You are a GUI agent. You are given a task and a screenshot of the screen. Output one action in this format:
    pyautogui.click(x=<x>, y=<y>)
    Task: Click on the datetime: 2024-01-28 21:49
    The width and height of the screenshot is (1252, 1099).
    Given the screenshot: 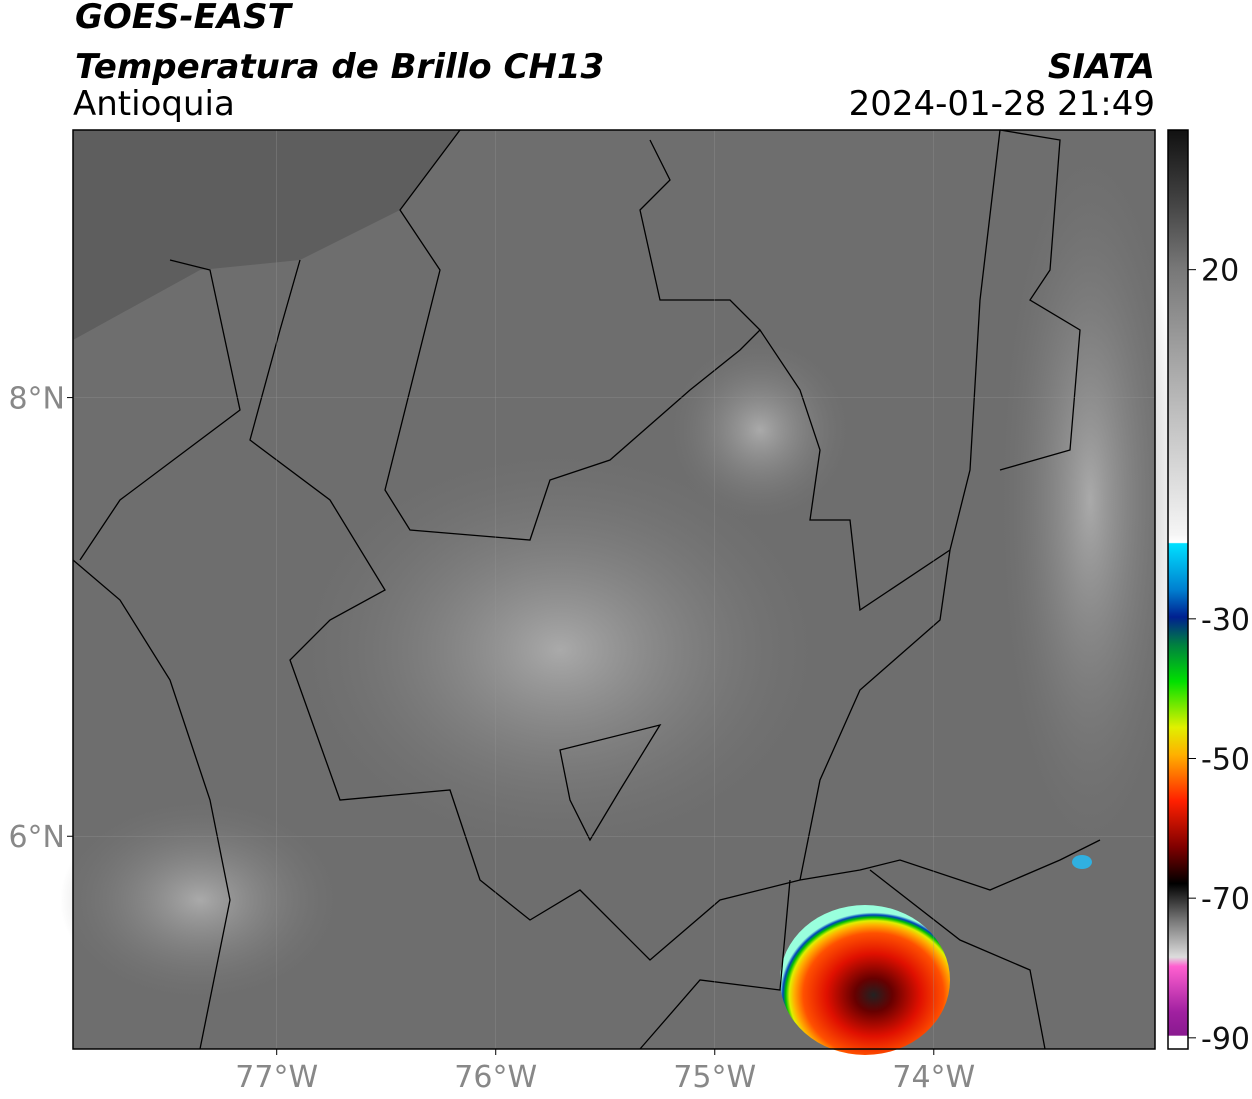 What is the action you would take?
    pyautogui.click(x=1002, y=104)
    